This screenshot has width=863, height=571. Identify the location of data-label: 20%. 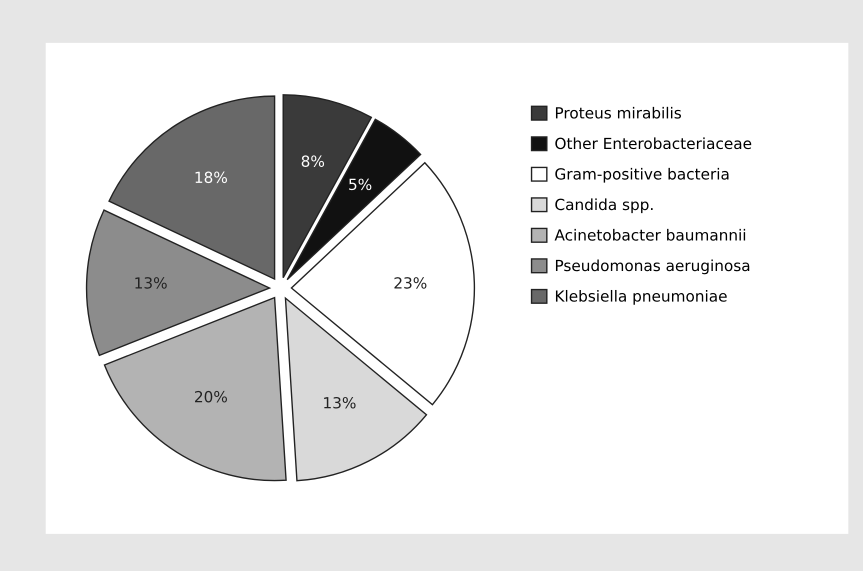
(211, 396).